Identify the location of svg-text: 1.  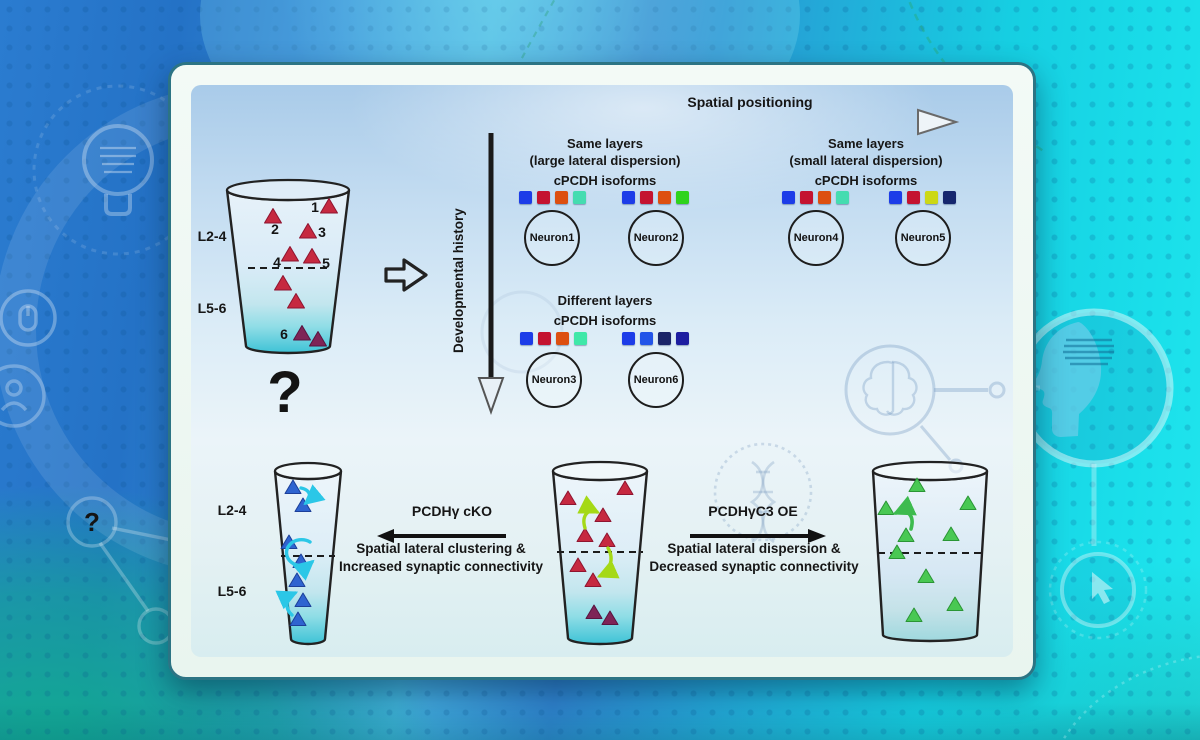
(315, 207).